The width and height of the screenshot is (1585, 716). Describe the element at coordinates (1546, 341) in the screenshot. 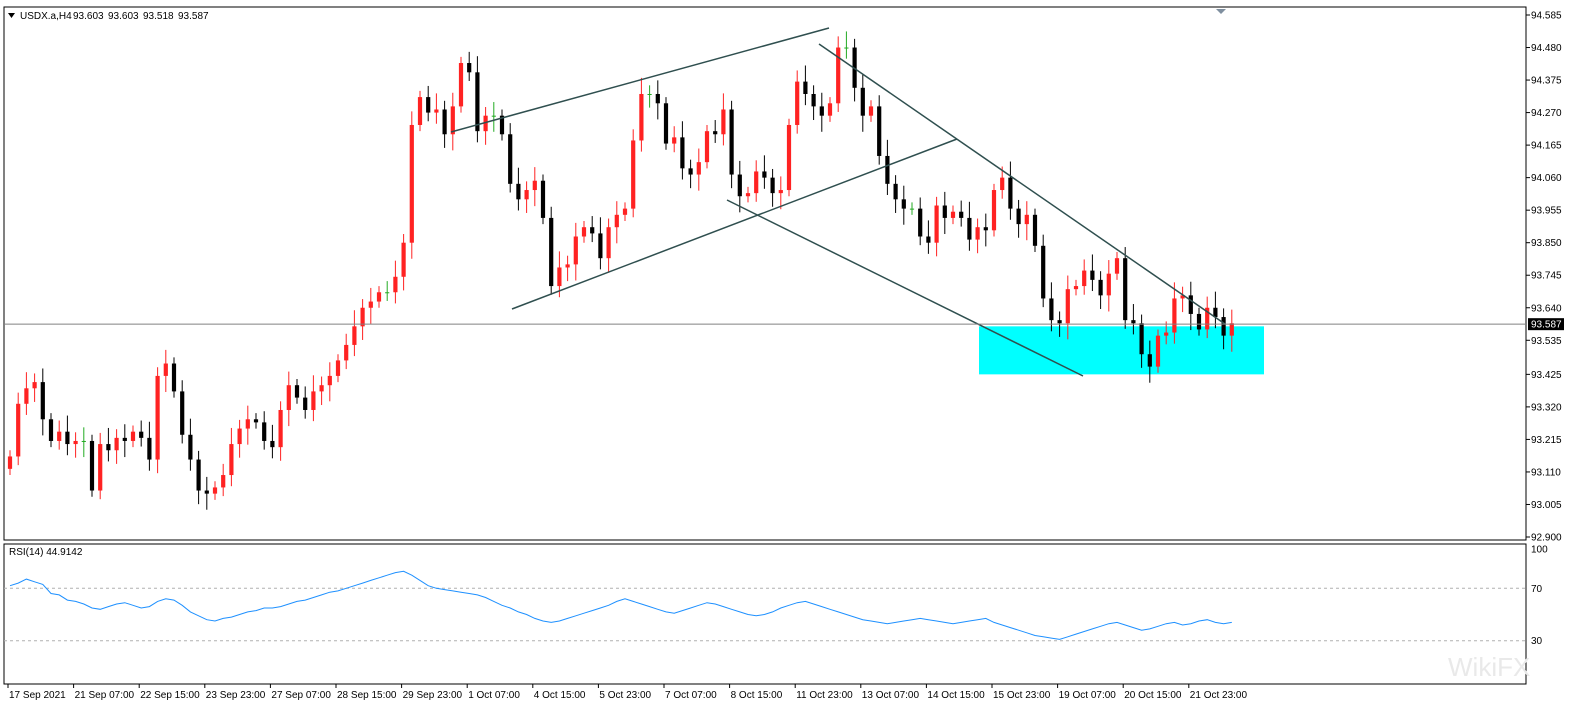

I see `price-tick-label: 93.535` at that location.